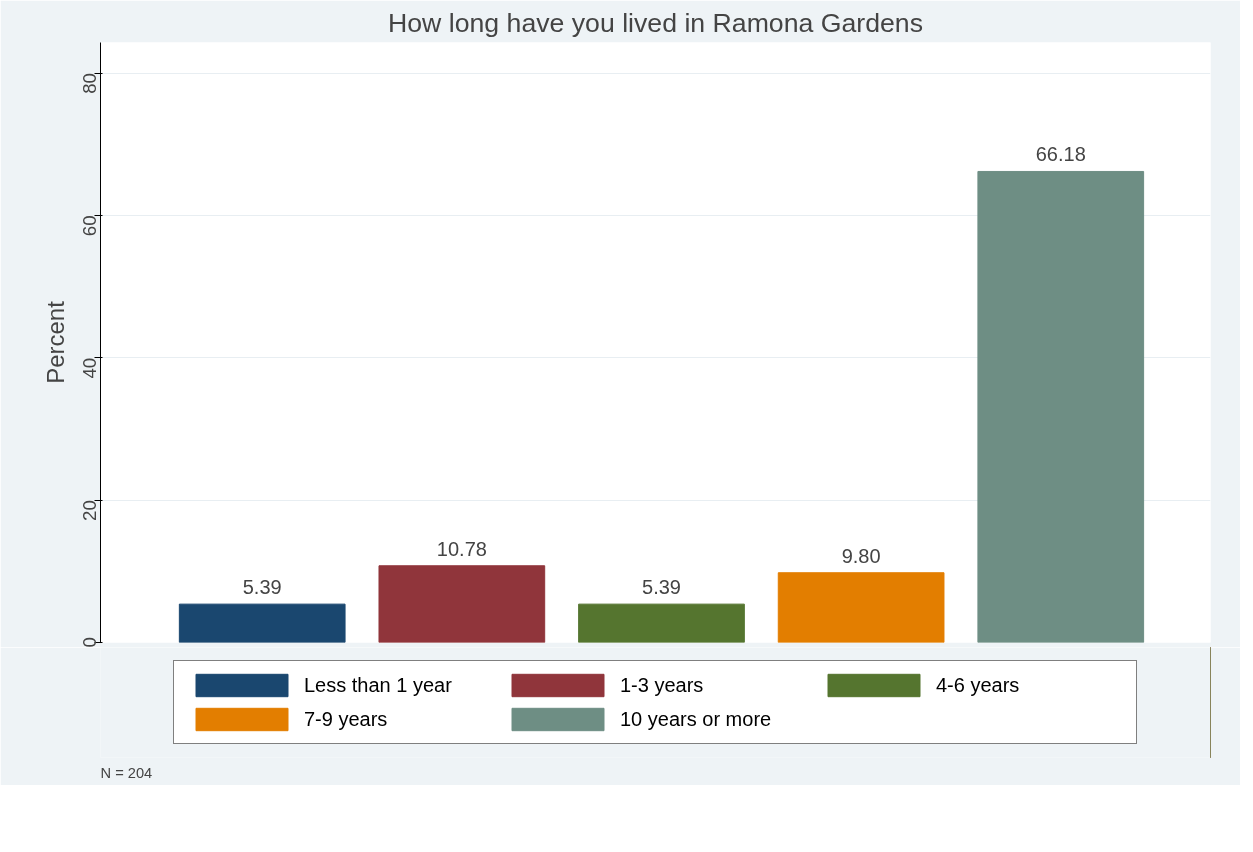 The width and height of the screenshot is (1253, 852). Describe the element at coordinates (55, 342) in the screenshot. I see `y-axis-title: Percent` at that location.